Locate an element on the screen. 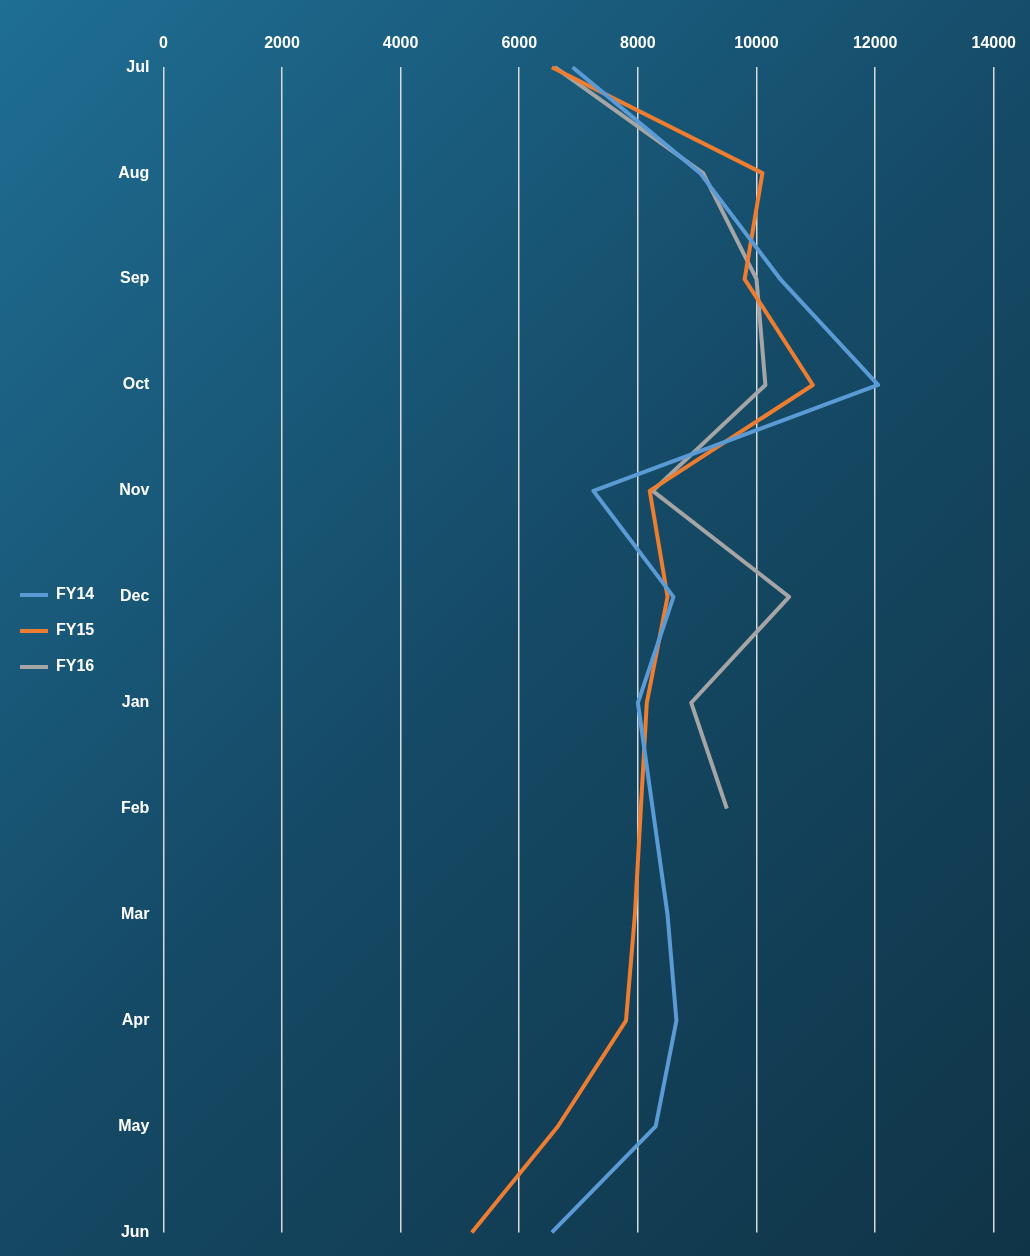 The height and width of the screenshot is (1256, 1030). x-tick-label: 4000 is located at coordinates (400, 43).